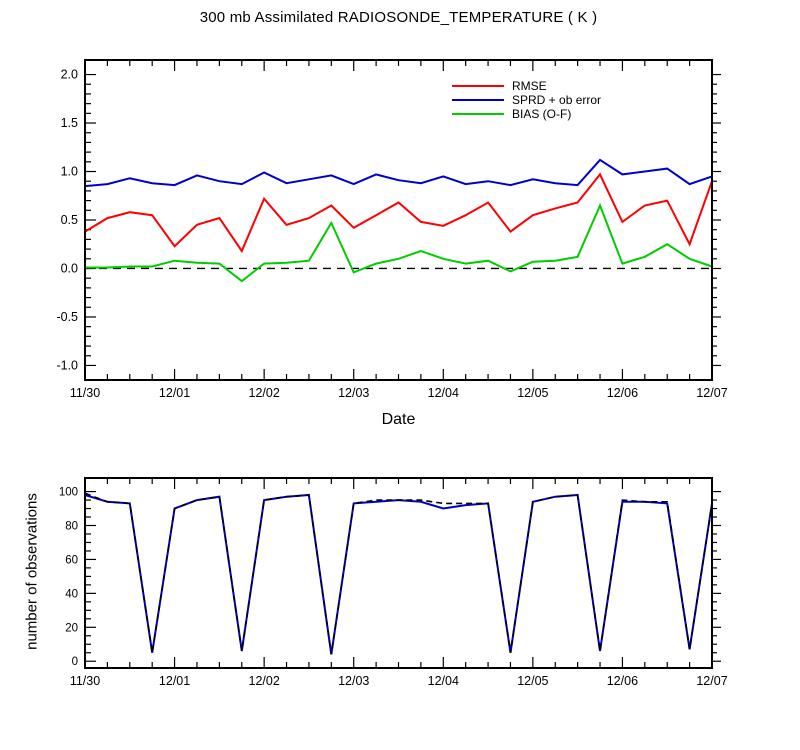  I want to click on svg-text: 0.0, so click(69, 268).